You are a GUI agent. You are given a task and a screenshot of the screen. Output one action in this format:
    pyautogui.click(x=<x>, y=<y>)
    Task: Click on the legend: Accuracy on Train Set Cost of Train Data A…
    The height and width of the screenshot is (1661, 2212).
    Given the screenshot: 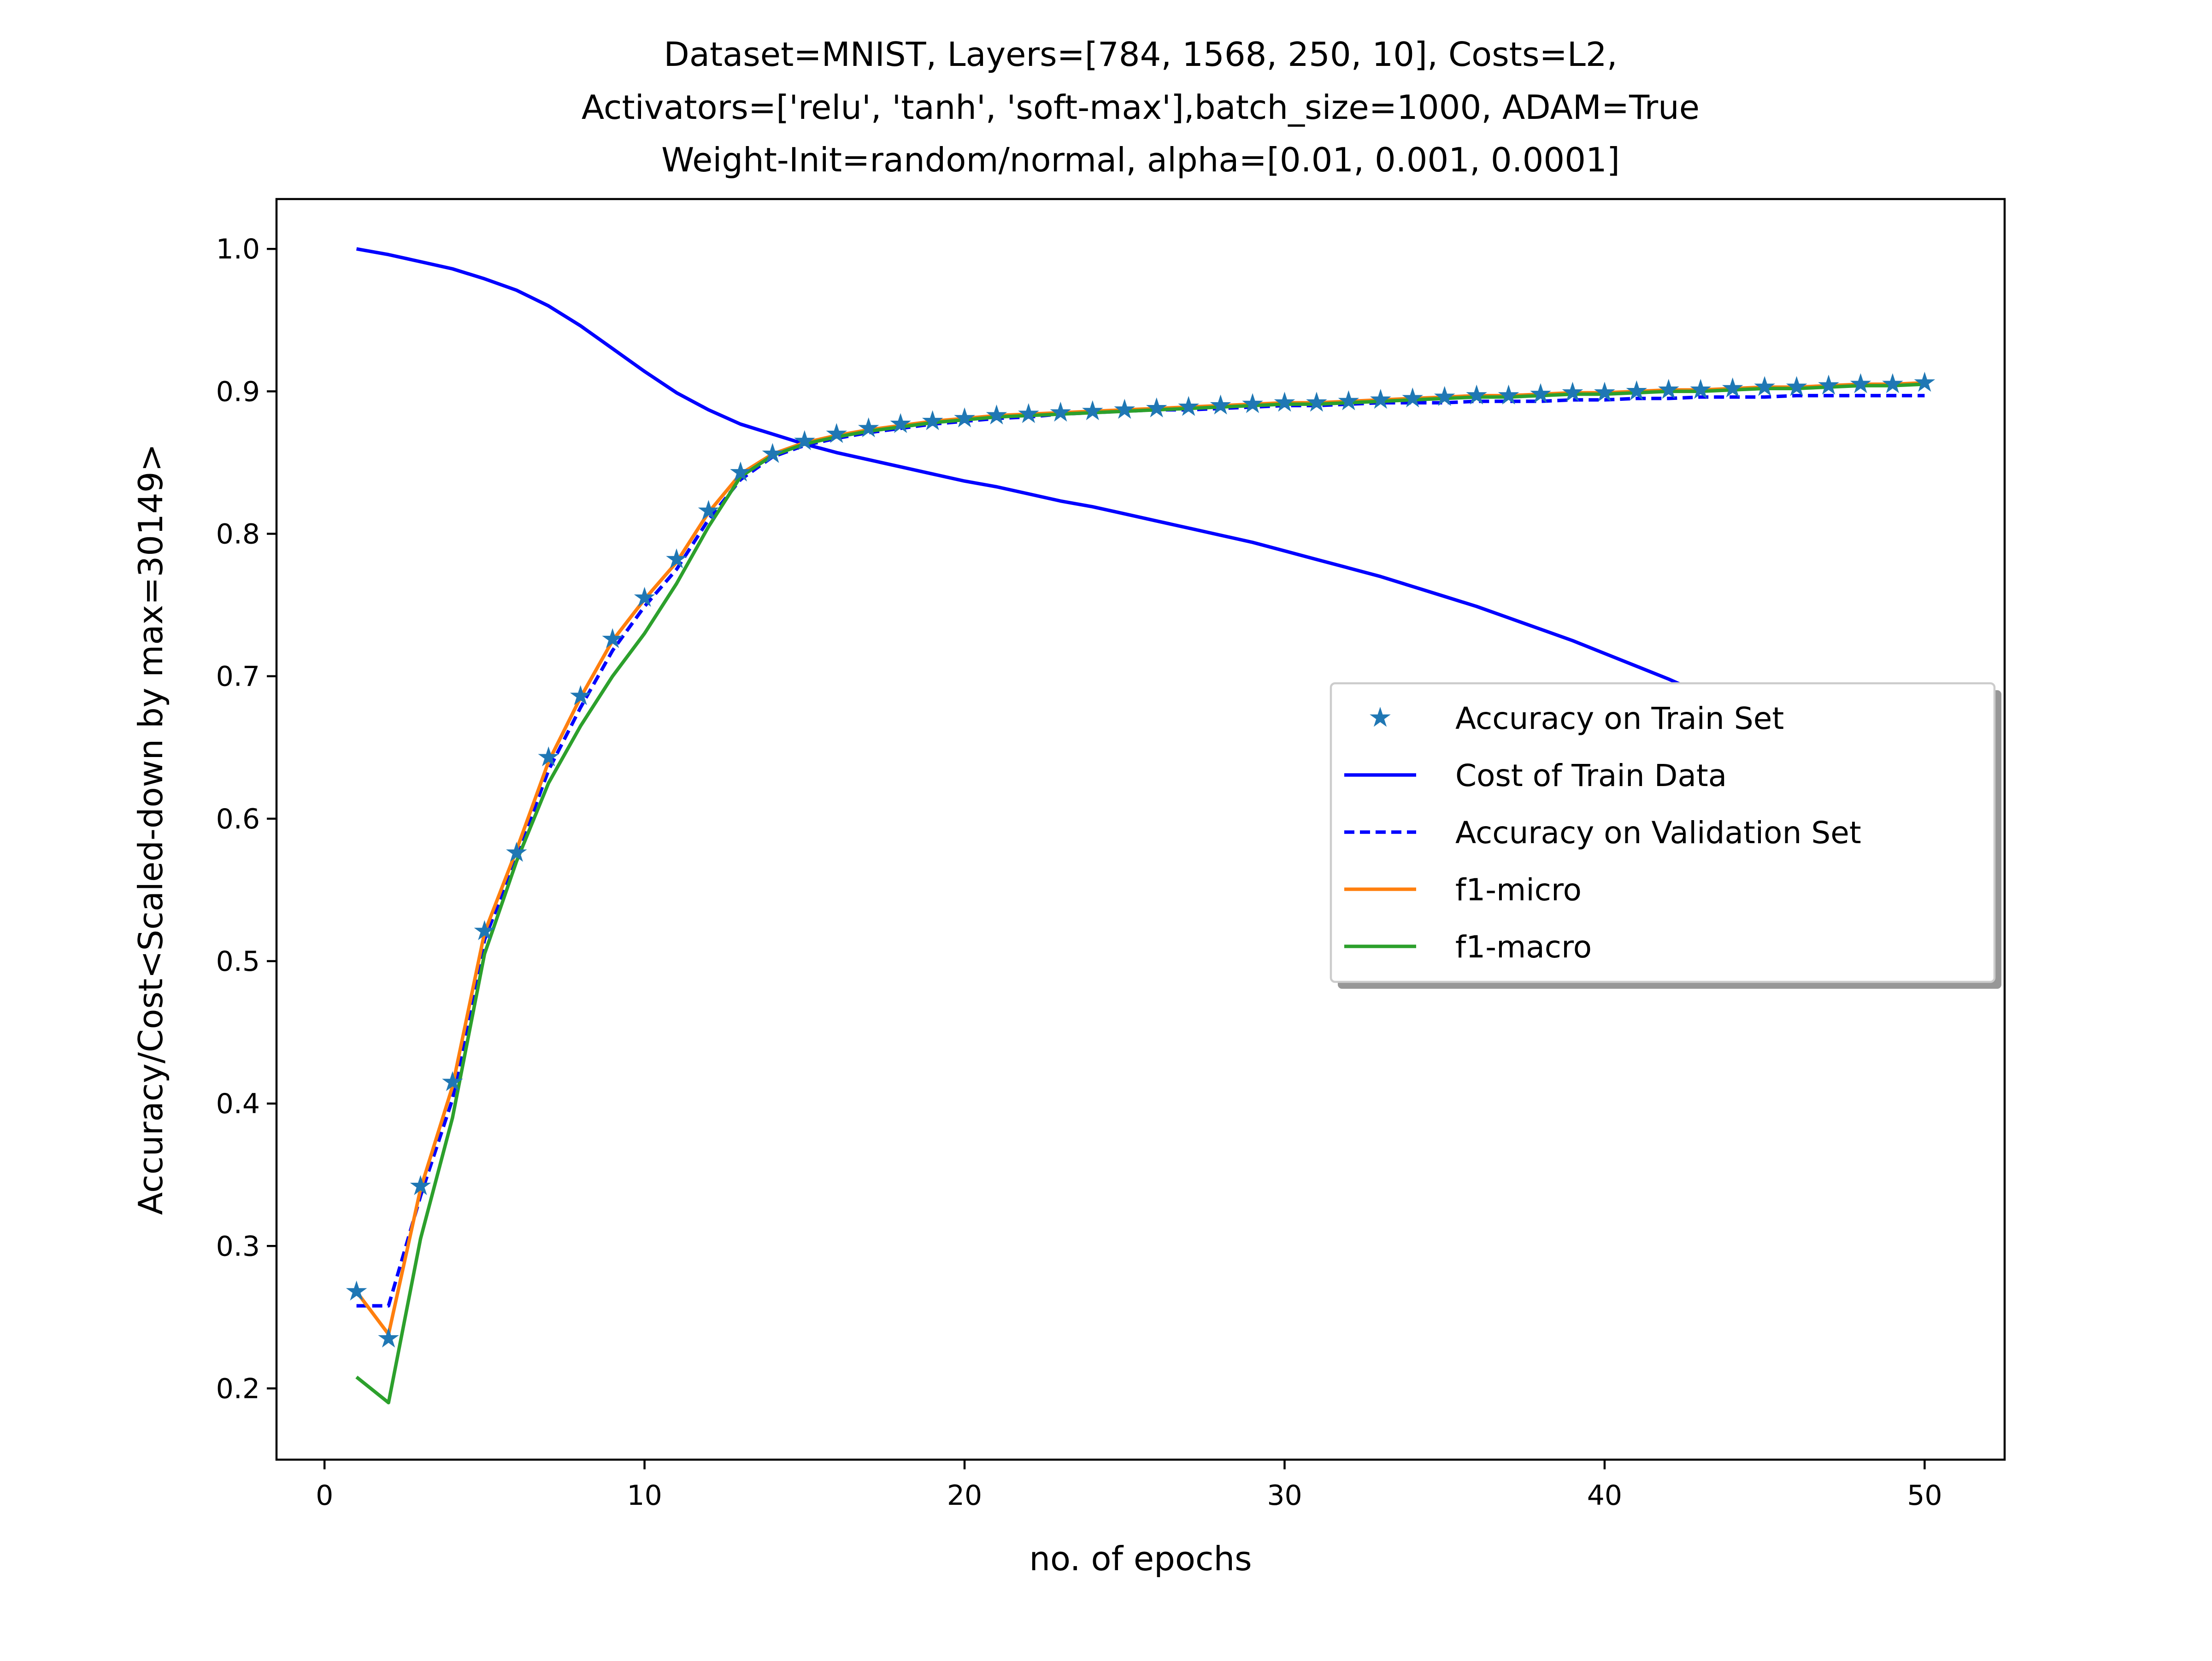 What is the action you would take?
    pyautogui.click(x=1665, y=835)
    